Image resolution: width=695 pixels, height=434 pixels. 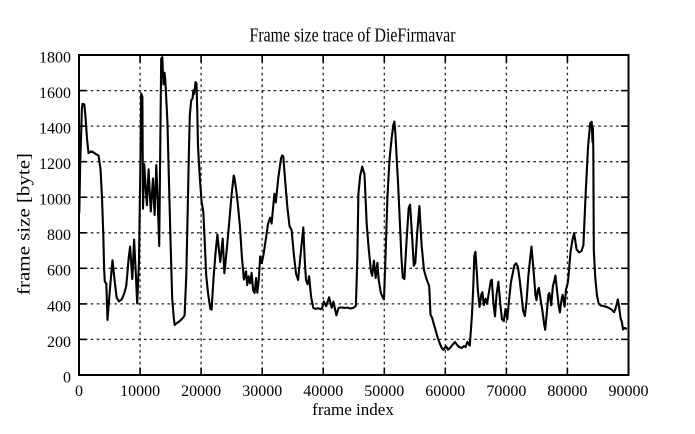 I want to click on svg-text: 1200, so click(x=55, y=164).